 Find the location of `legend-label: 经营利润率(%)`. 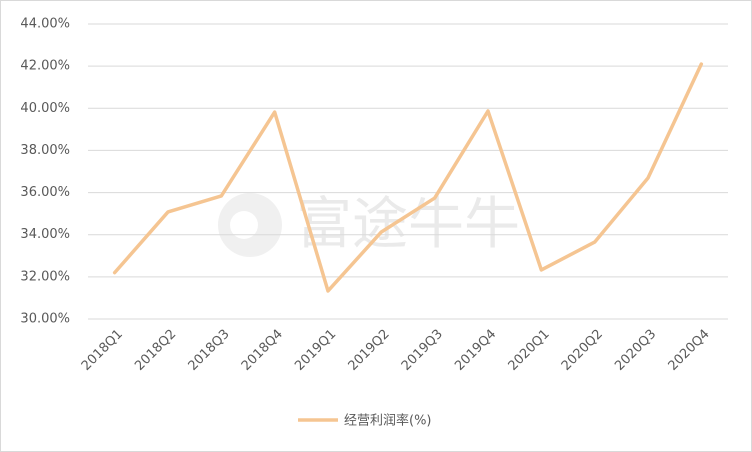

legend-label: 经营利润率(%) is located at coordinates (388, 421).